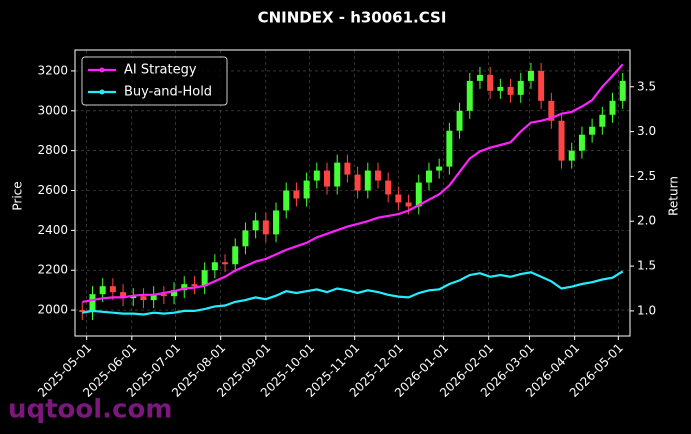  What do you see at coordinates (90, 410) in the screenshot?
I see `watermark: uqtool.com` at bounding box center [90, 410].